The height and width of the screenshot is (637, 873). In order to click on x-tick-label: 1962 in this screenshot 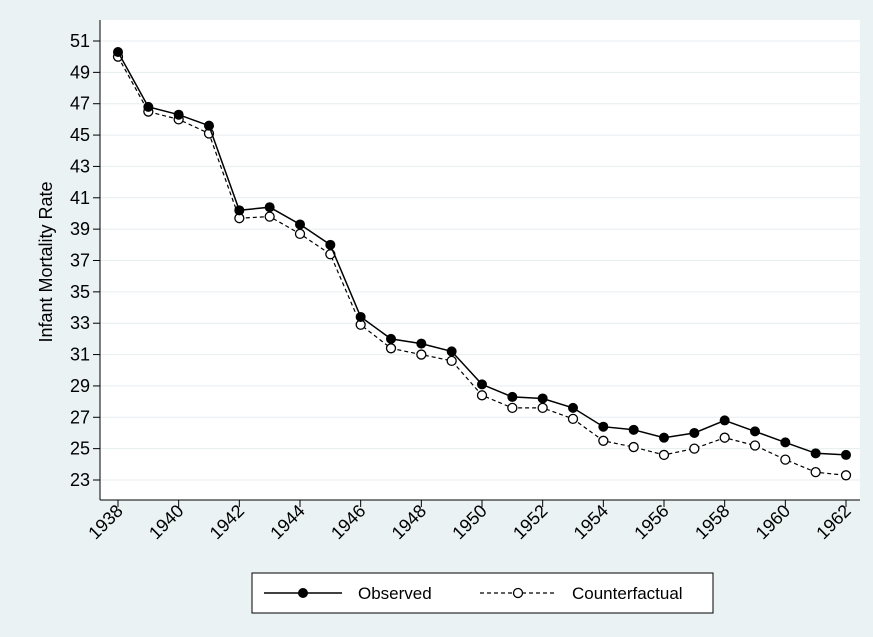, I will do `click(833, 522)`.